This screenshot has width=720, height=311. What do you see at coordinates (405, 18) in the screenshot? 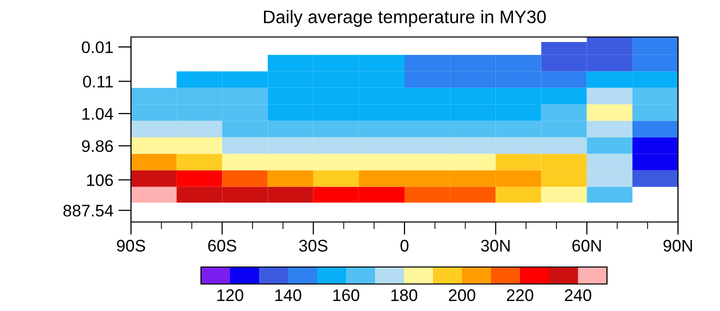
I see `chart-title: Daily average temperature in MY30` at bounding box center [405, 18].